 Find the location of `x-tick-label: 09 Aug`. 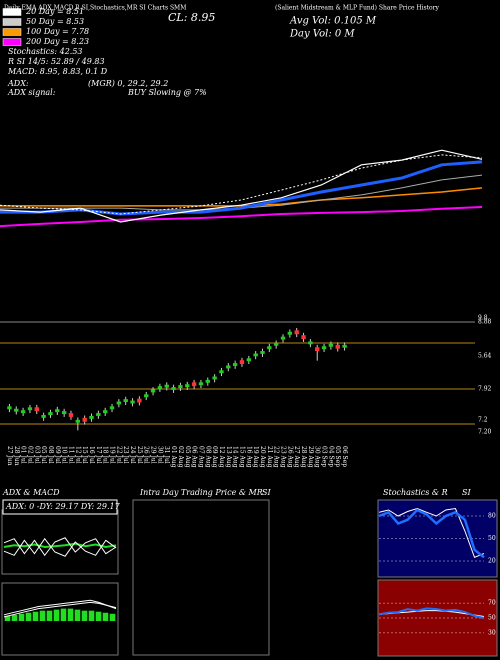

x-tick-label: 09 Aug is located at coordinates (214, 457).